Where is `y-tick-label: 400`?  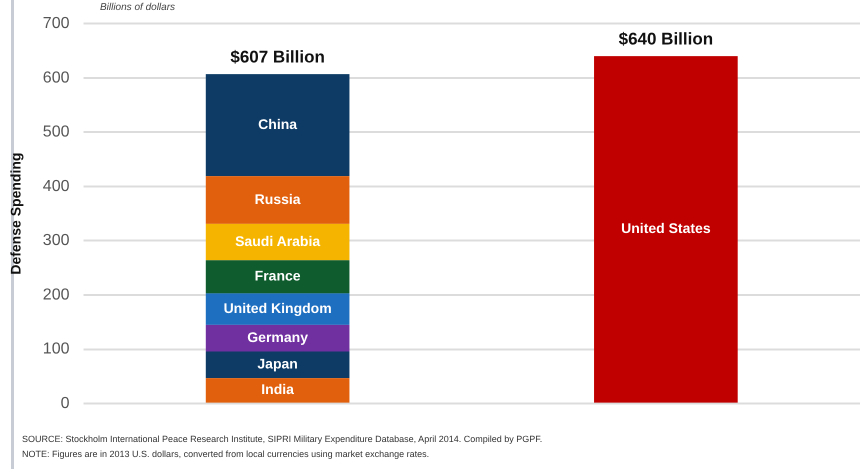 y-tick-label: 400 is located at coordinates (56, 186).